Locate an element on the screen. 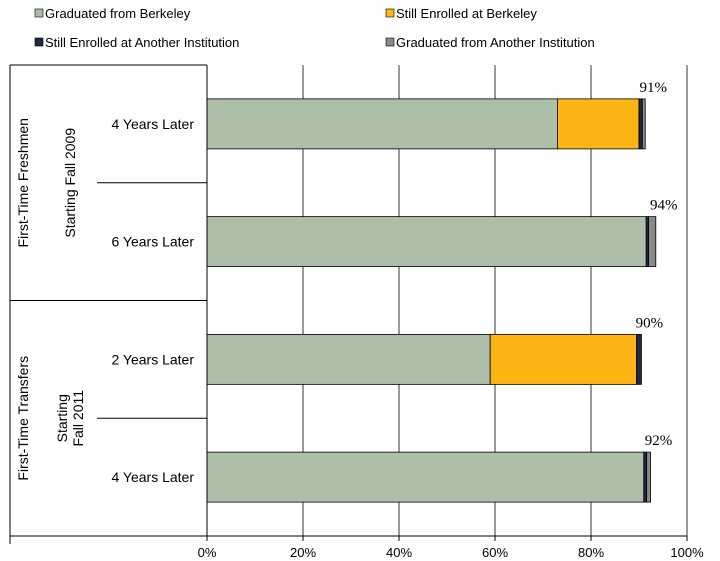 The height and width of the screenshot is (561, 720). x-tick-label: 0% is located at coordinates (207, 552).